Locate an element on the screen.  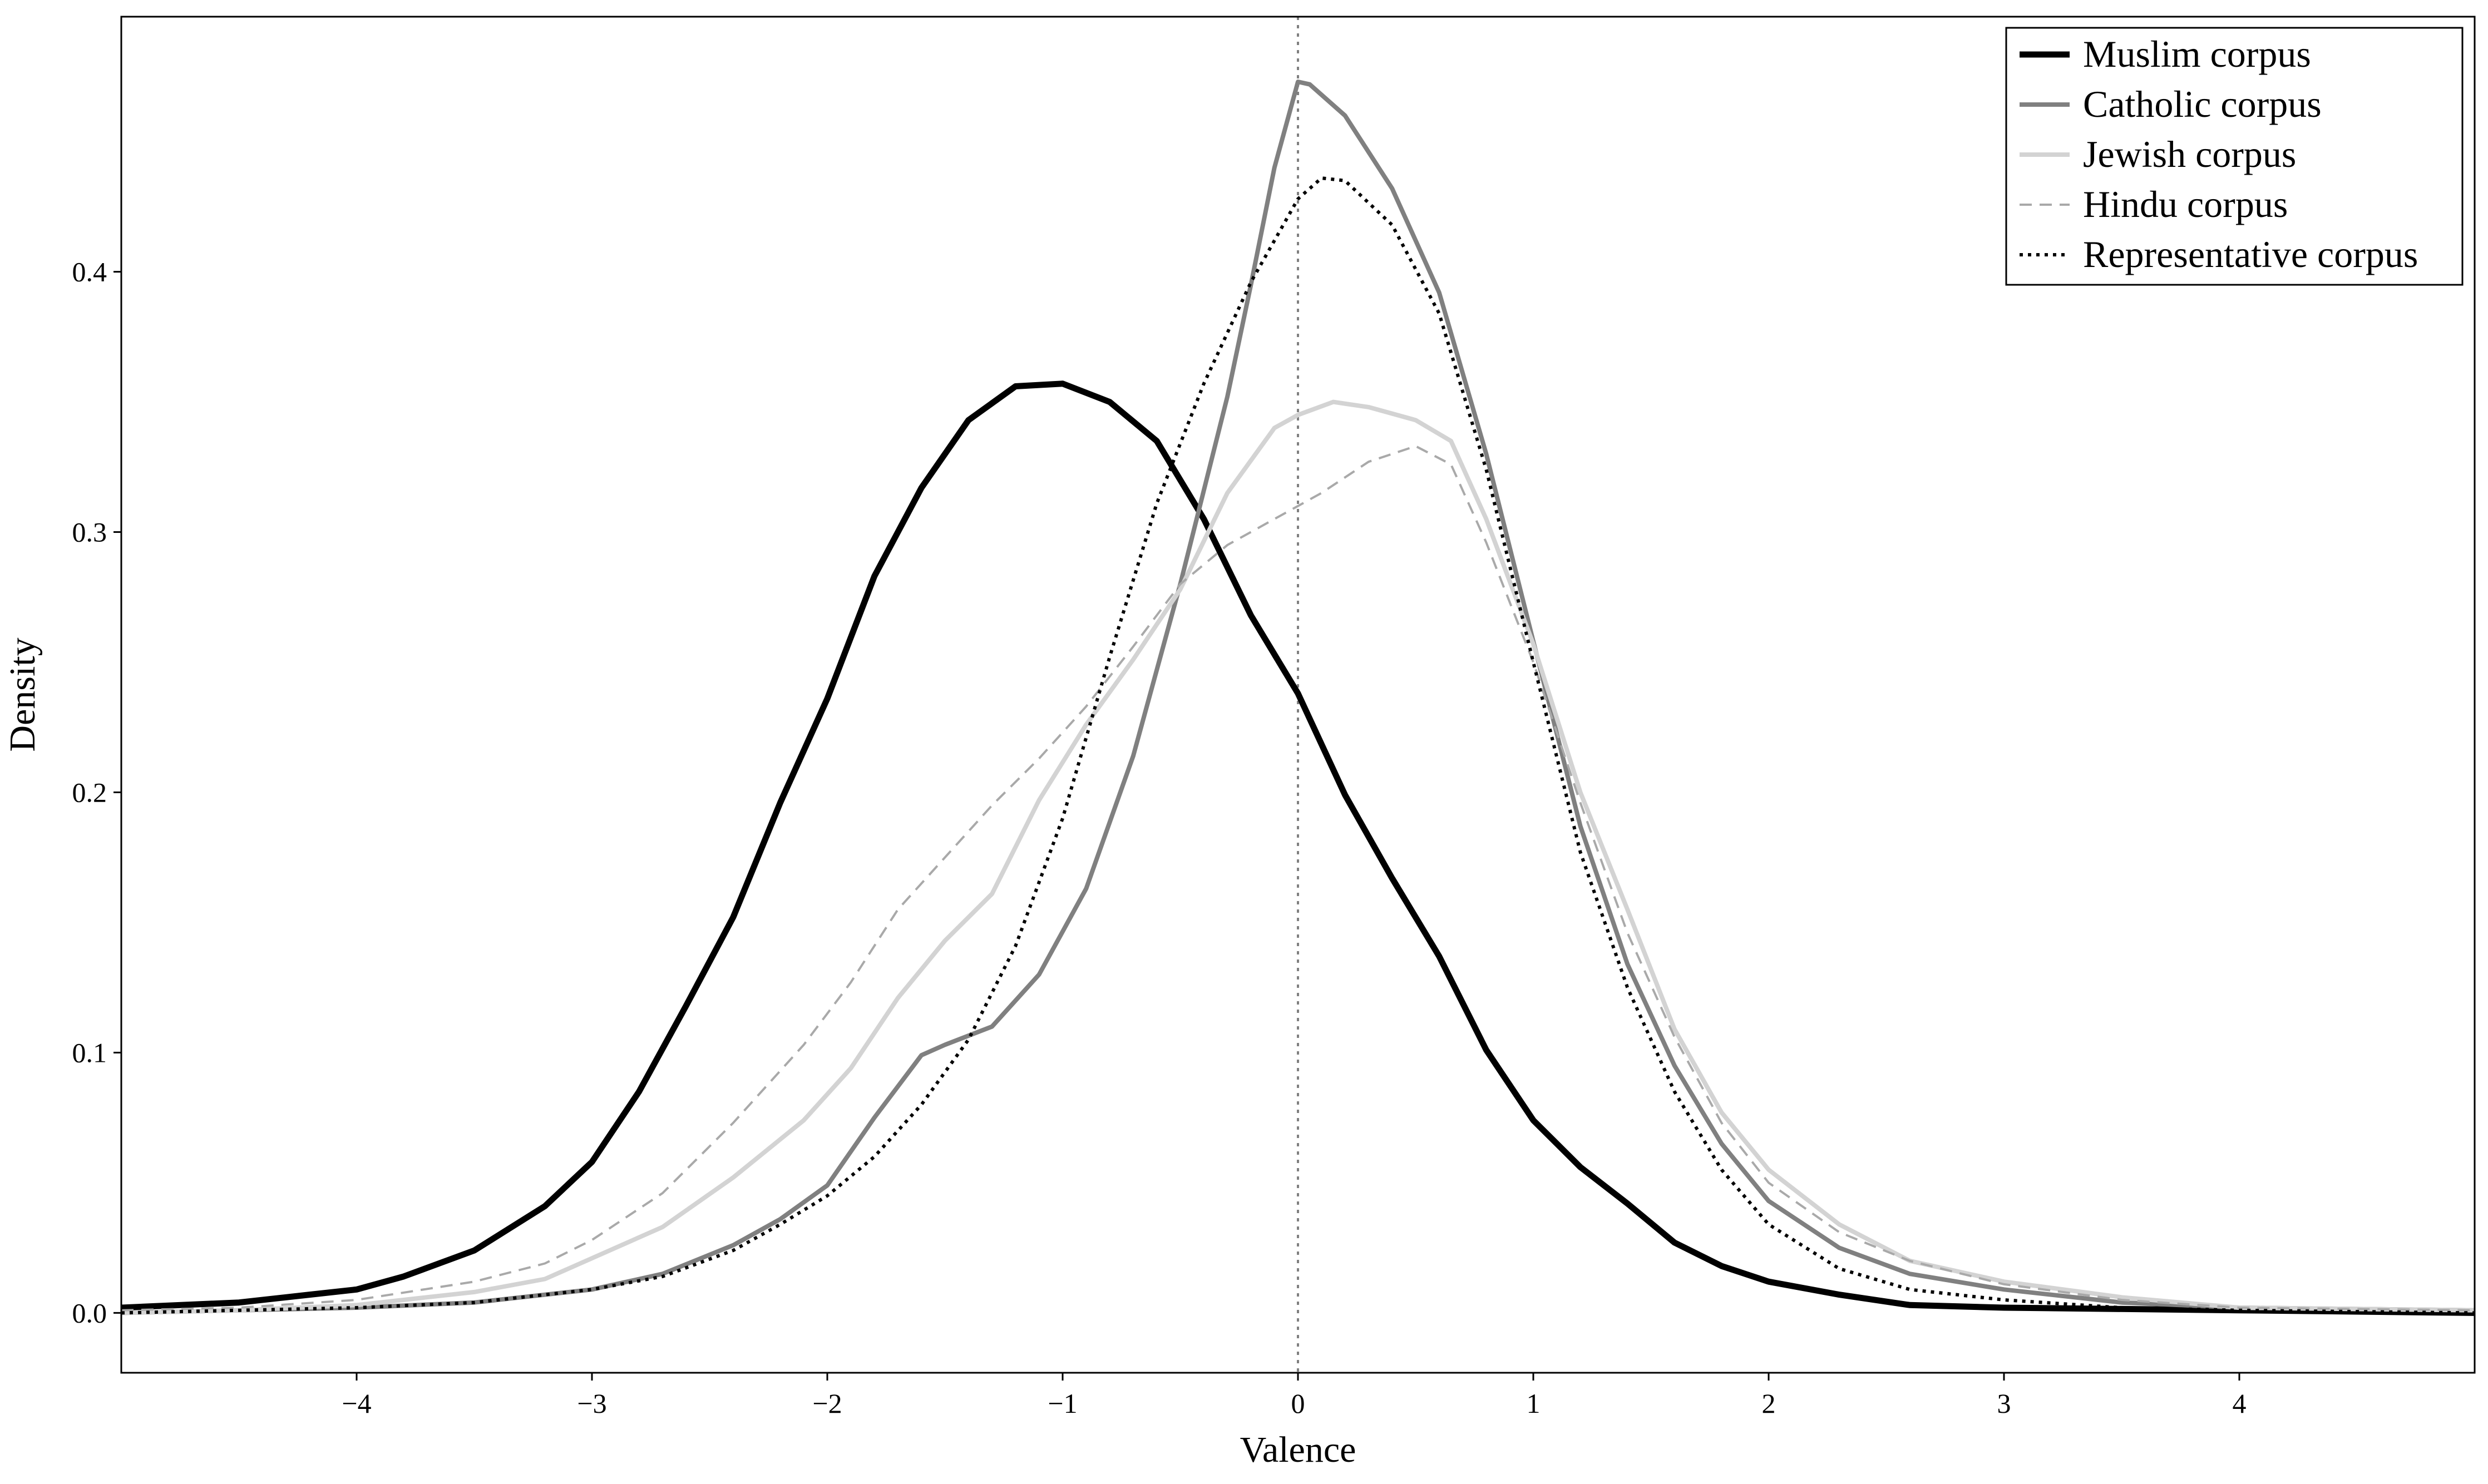
x-tick-label: 2 is located at coordinates (1769, 1403).